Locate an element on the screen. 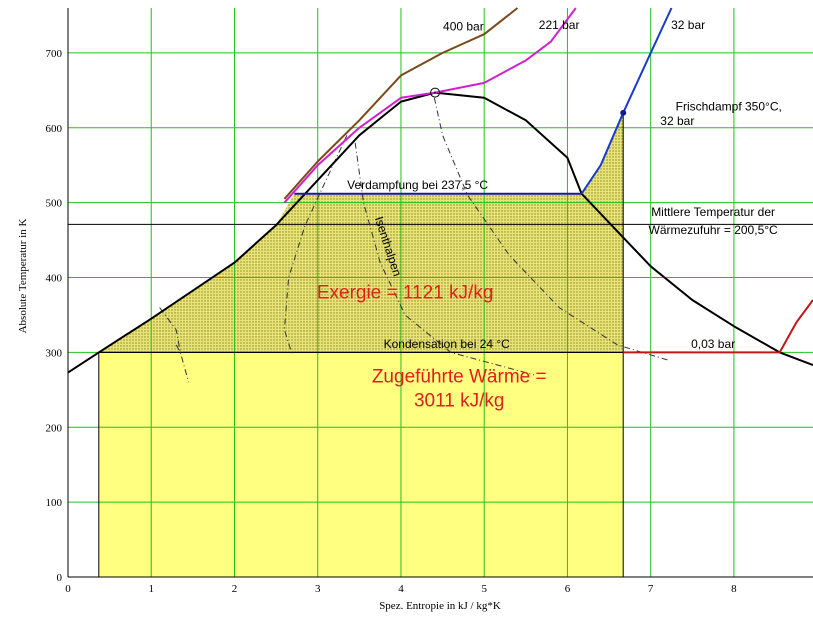  y-tick-label: 700 is located at coordinates (54, 54).